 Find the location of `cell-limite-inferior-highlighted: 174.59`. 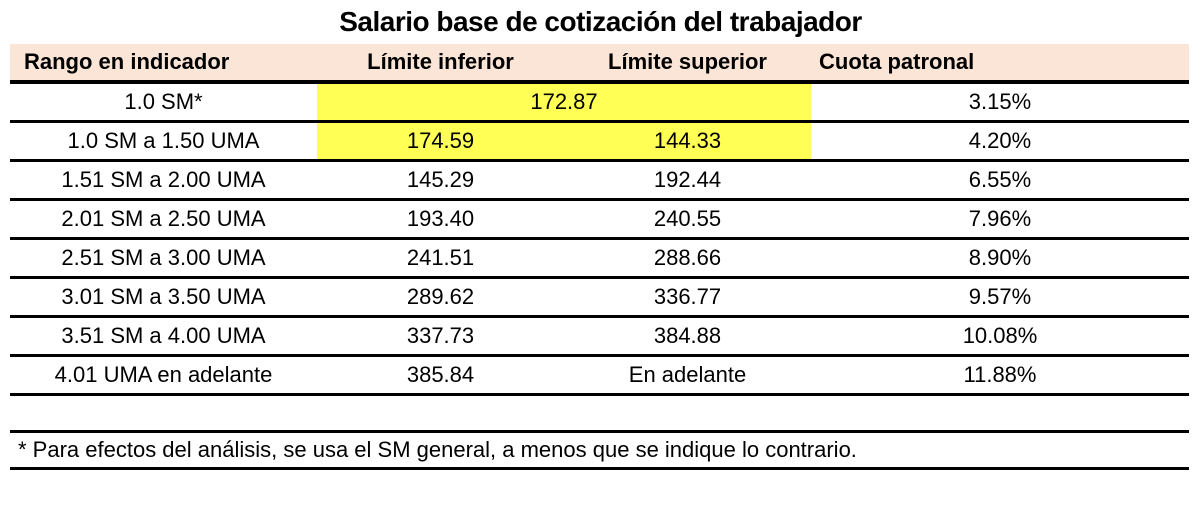

cell-limite-inferior-highlighted: 174.59 is located at coordinates (440, 141).